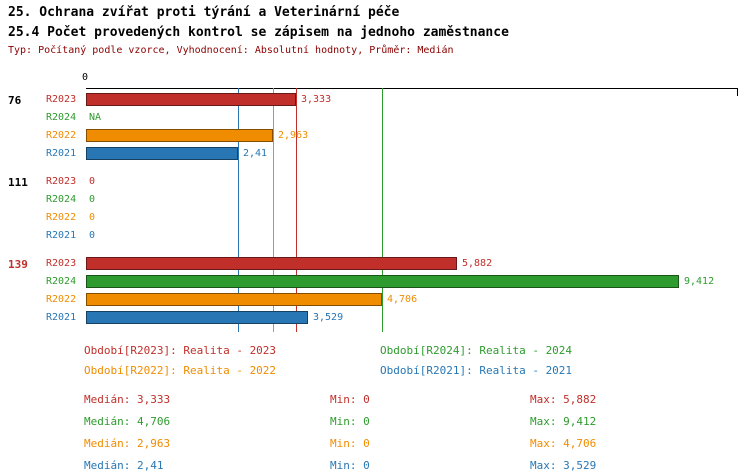  I want to click on x-axis-line, so click(411, 88).